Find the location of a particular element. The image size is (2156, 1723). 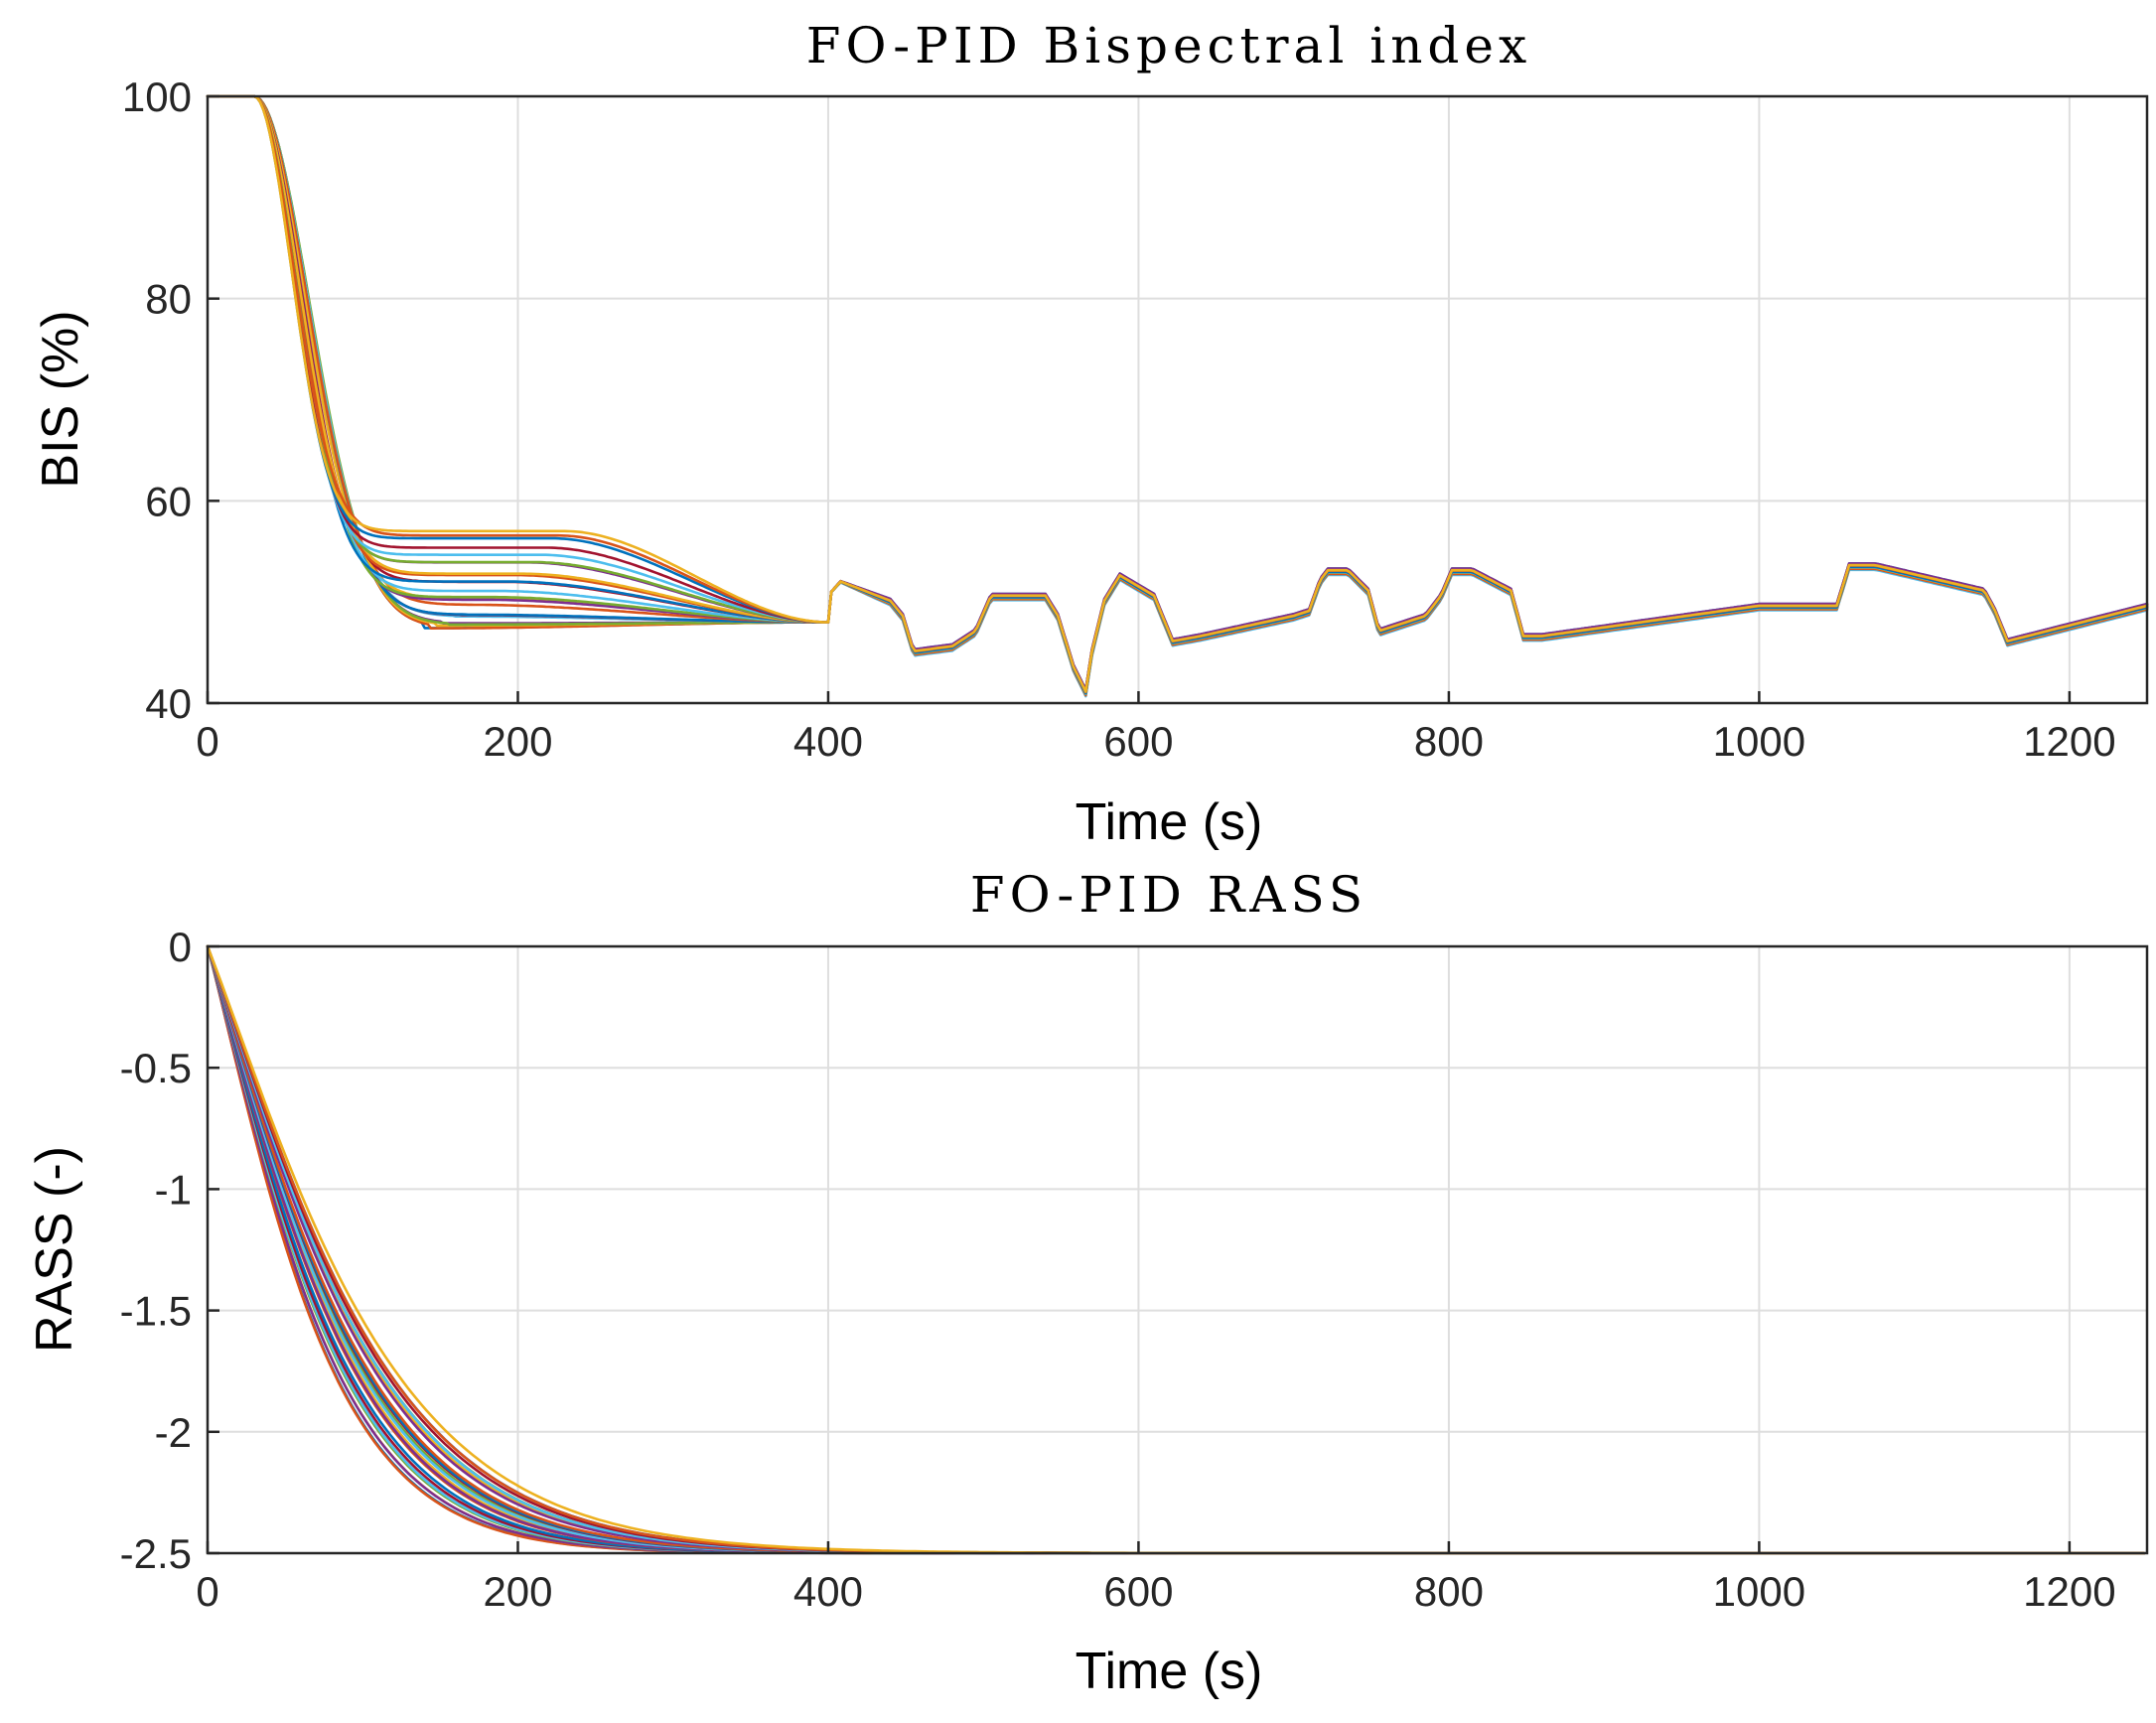

rass-chart-title: FO-PID RASS is located at coordinates (1169, 895).